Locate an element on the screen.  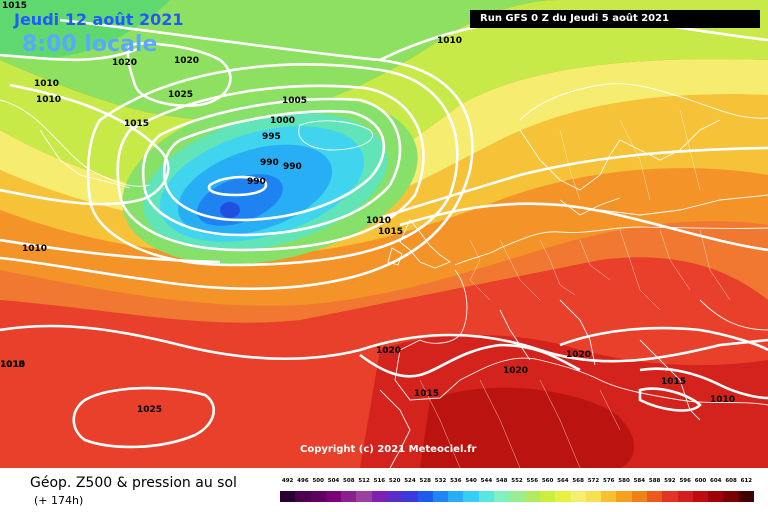
scale-label: 552 is located at coordinates (517, 481).